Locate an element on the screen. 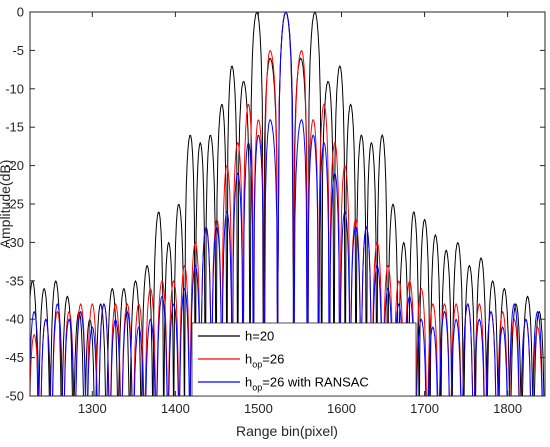 This screenshot has width=550, height=447. legend-label-3: hop=26 with RANSAC is located at coordinates (307, 384).